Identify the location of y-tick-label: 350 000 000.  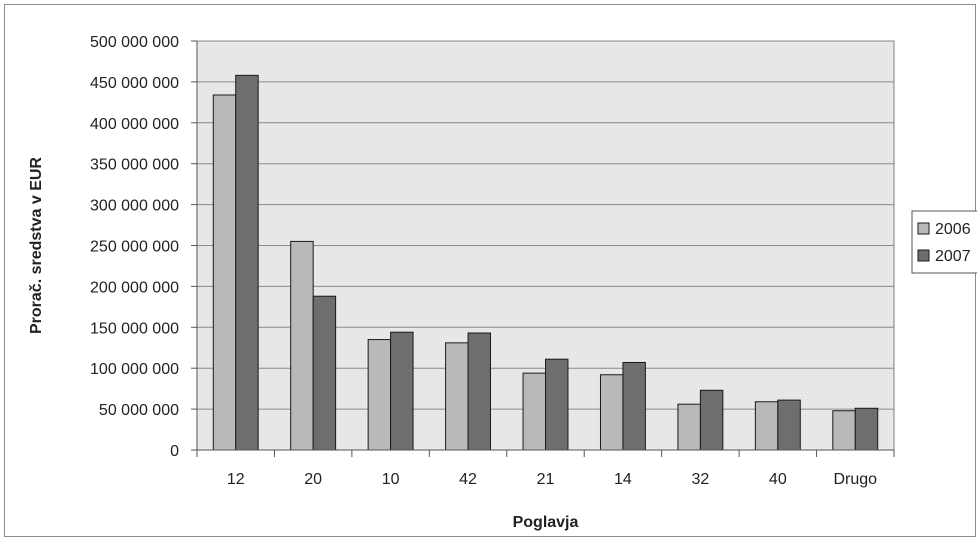
(134, 165).